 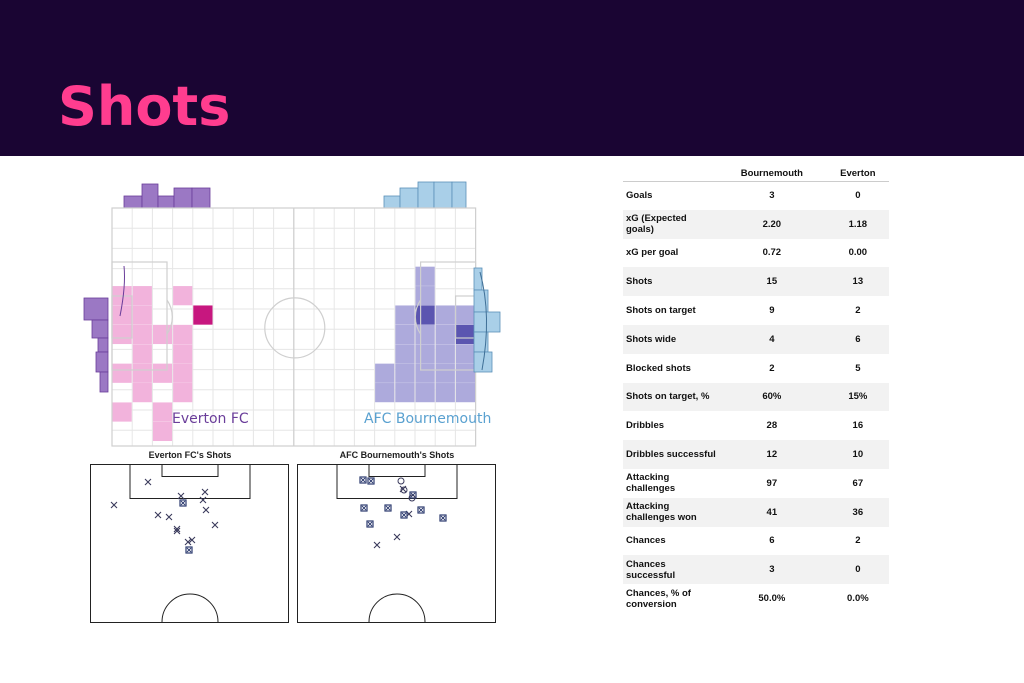 What do you see at coordinates (651, 483) in the screenshot?
I see `stat-label: Attacking challenges` at bounding box center [651, 483].